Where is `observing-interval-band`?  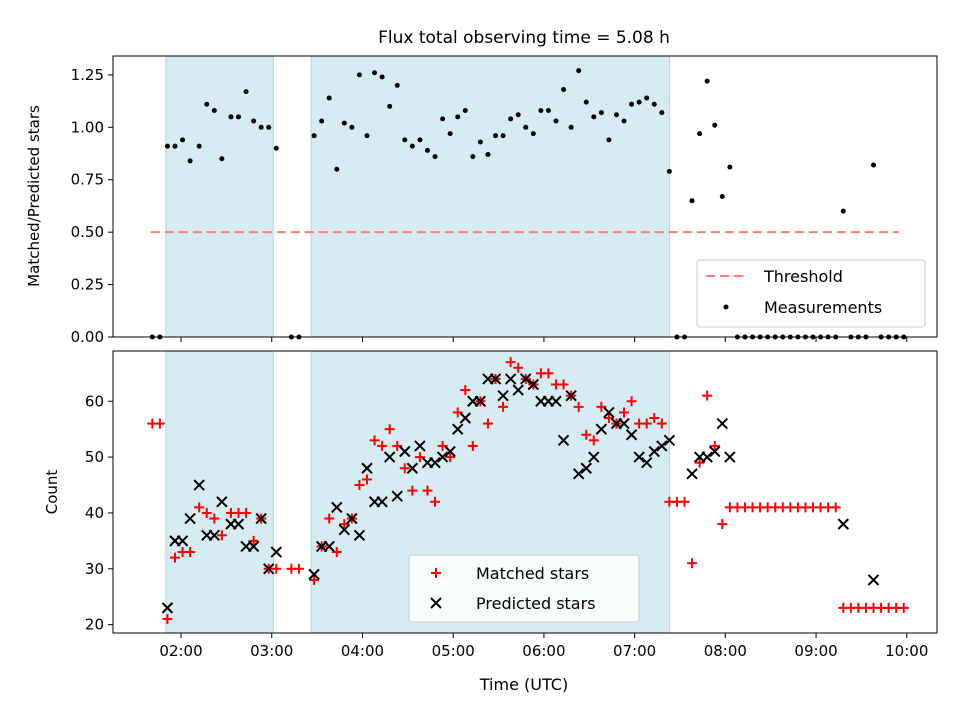 observing-interval-band is located at coordinates (219, 492).